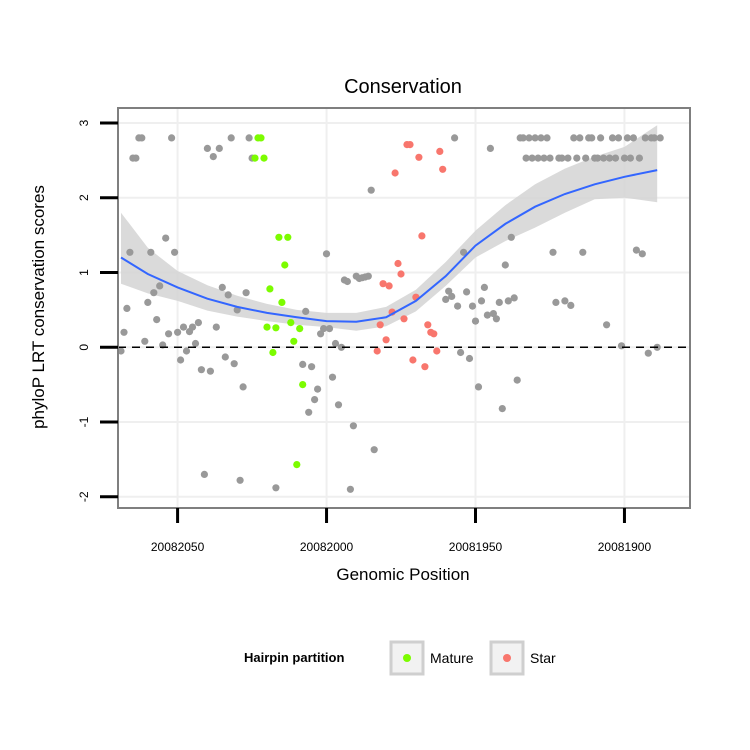 The image size is (750, 750). I want to click on smooth-line, so click(389, 246).